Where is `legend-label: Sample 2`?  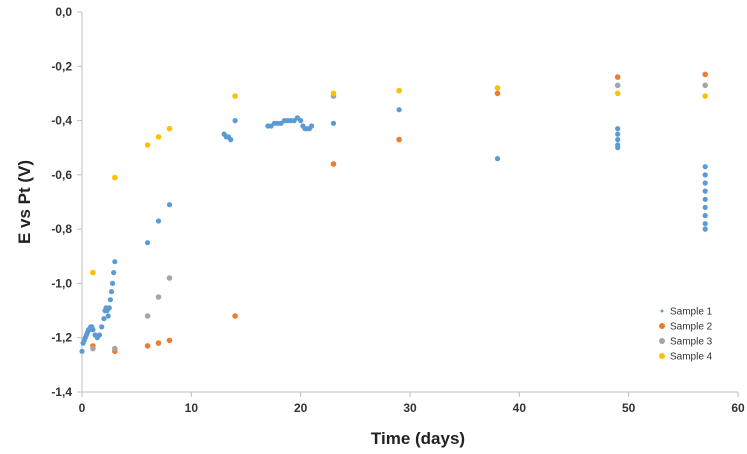 legend-label: Sample 2 is located at coordinates (691, 327).